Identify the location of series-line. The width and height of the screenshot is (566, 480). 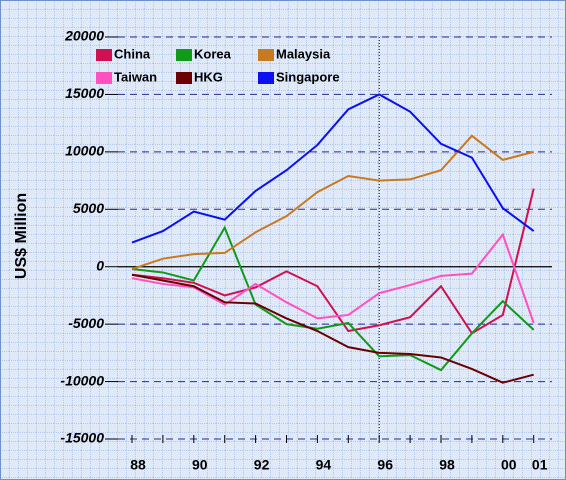
(333, 278).